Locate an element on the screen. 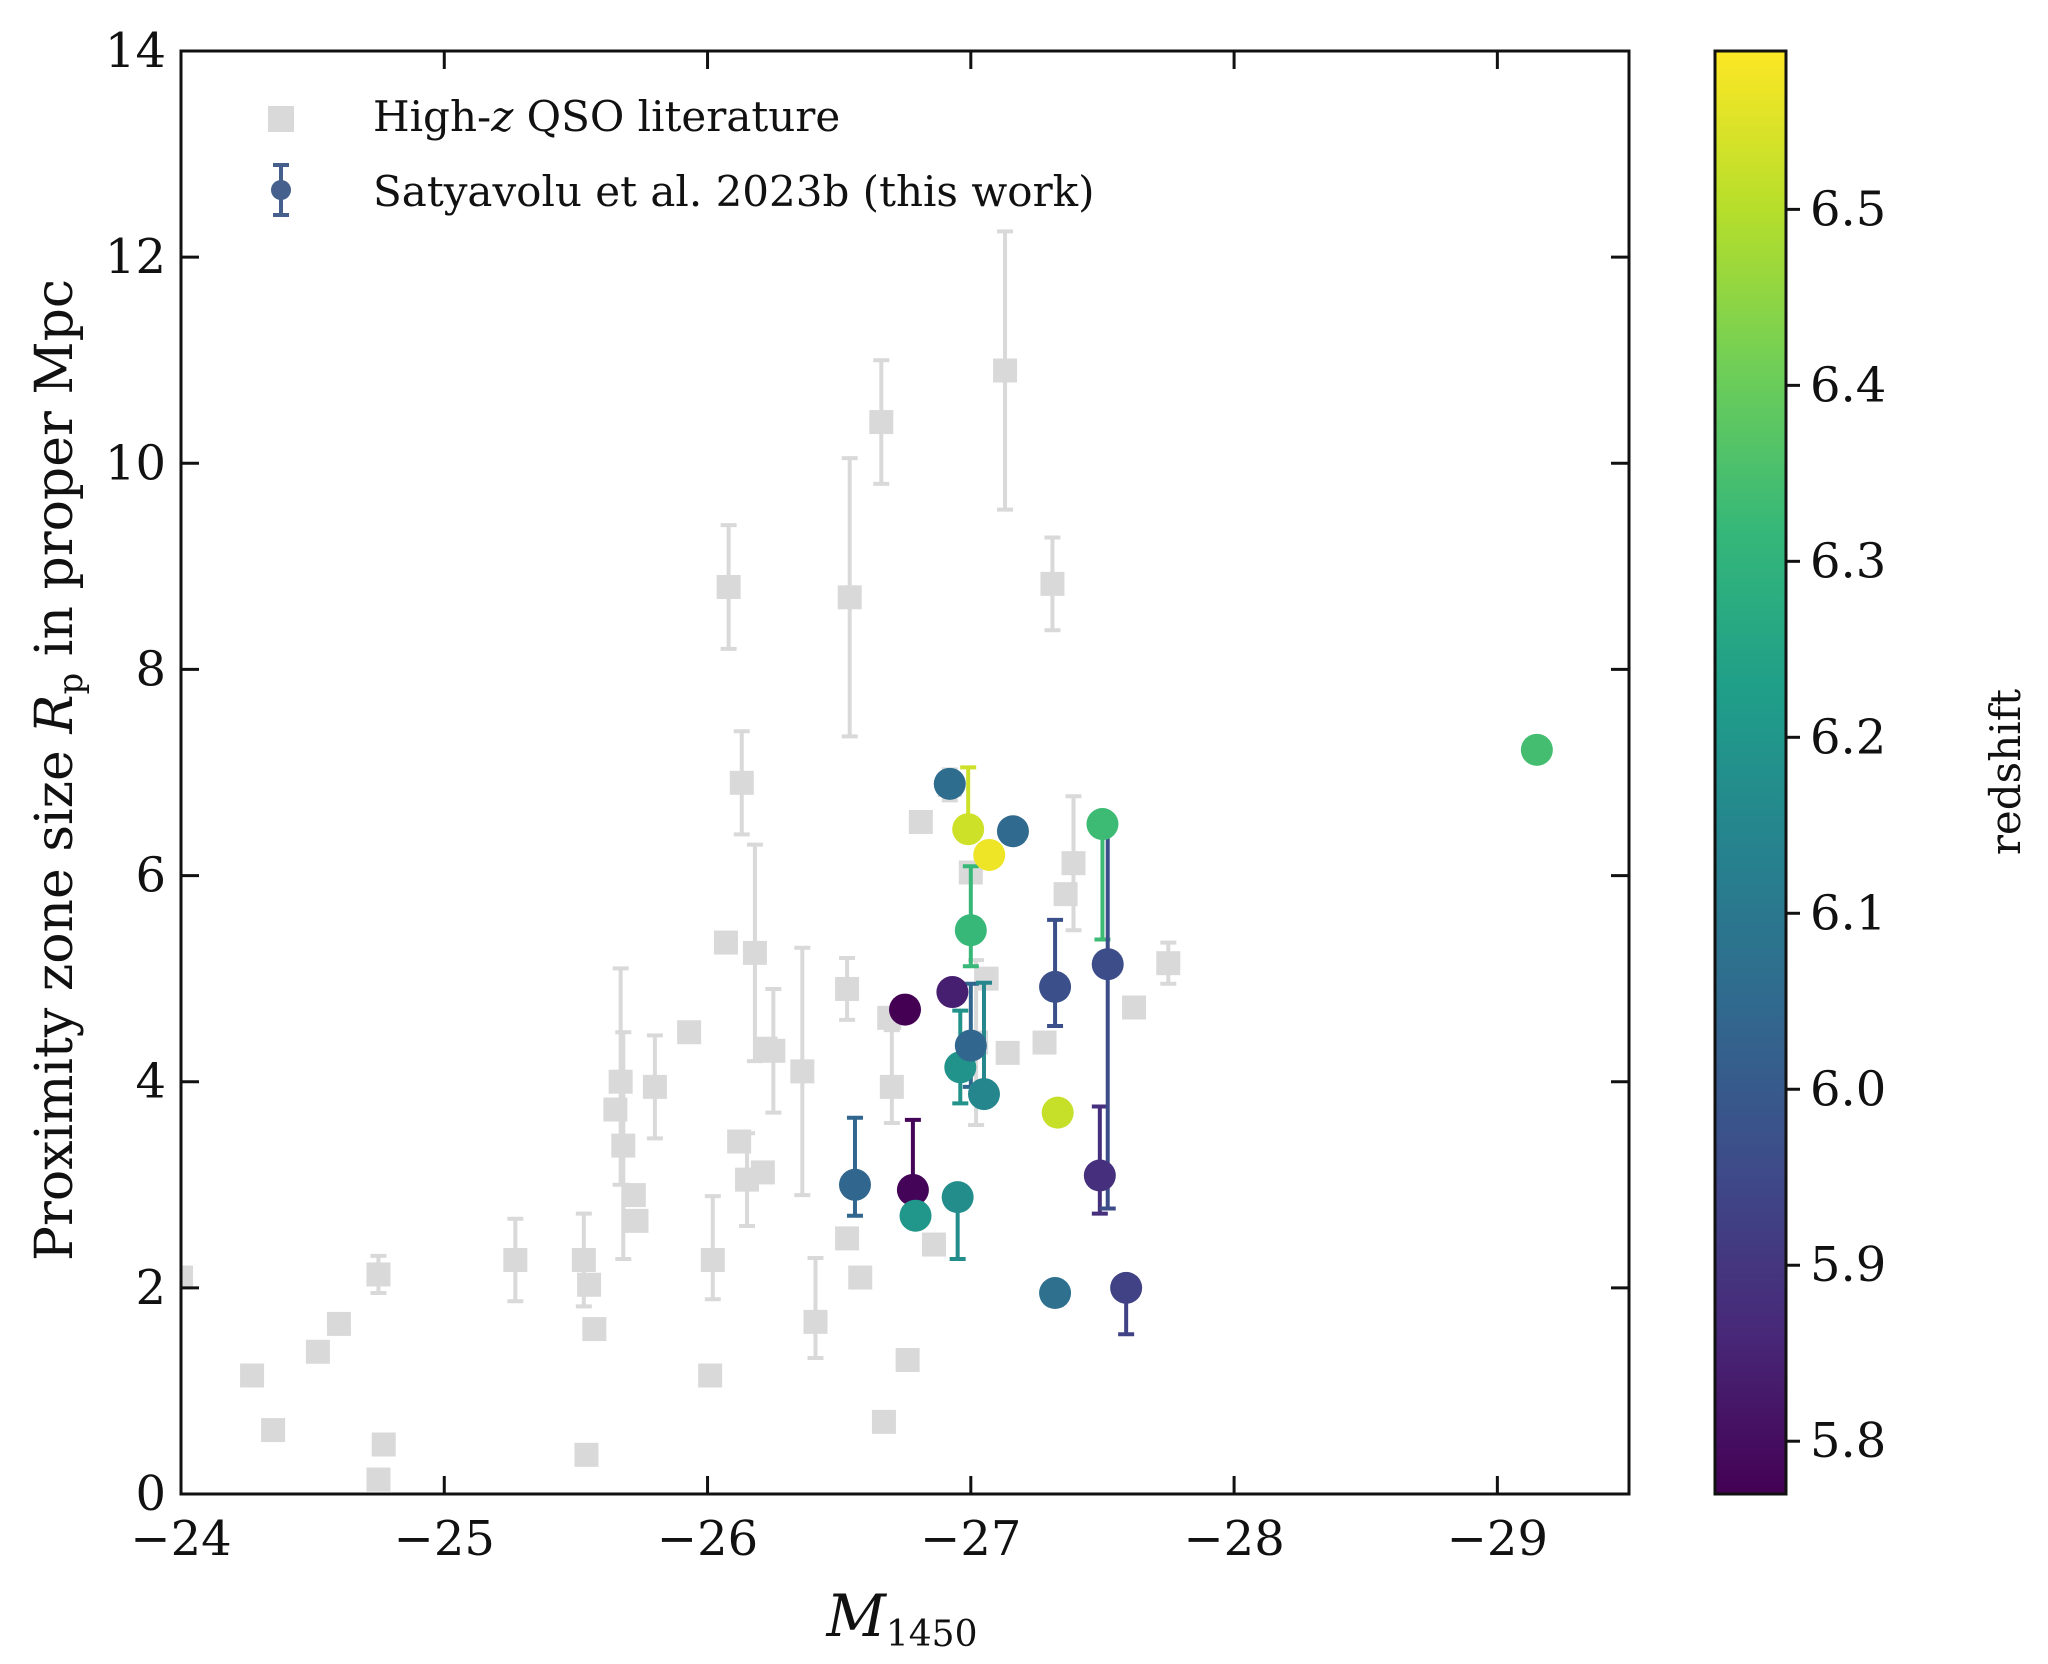 The height and width of the screenshot is (1664, 2048). colorbar-tick-label: 6.1 is located at coordinates (1848, 913).